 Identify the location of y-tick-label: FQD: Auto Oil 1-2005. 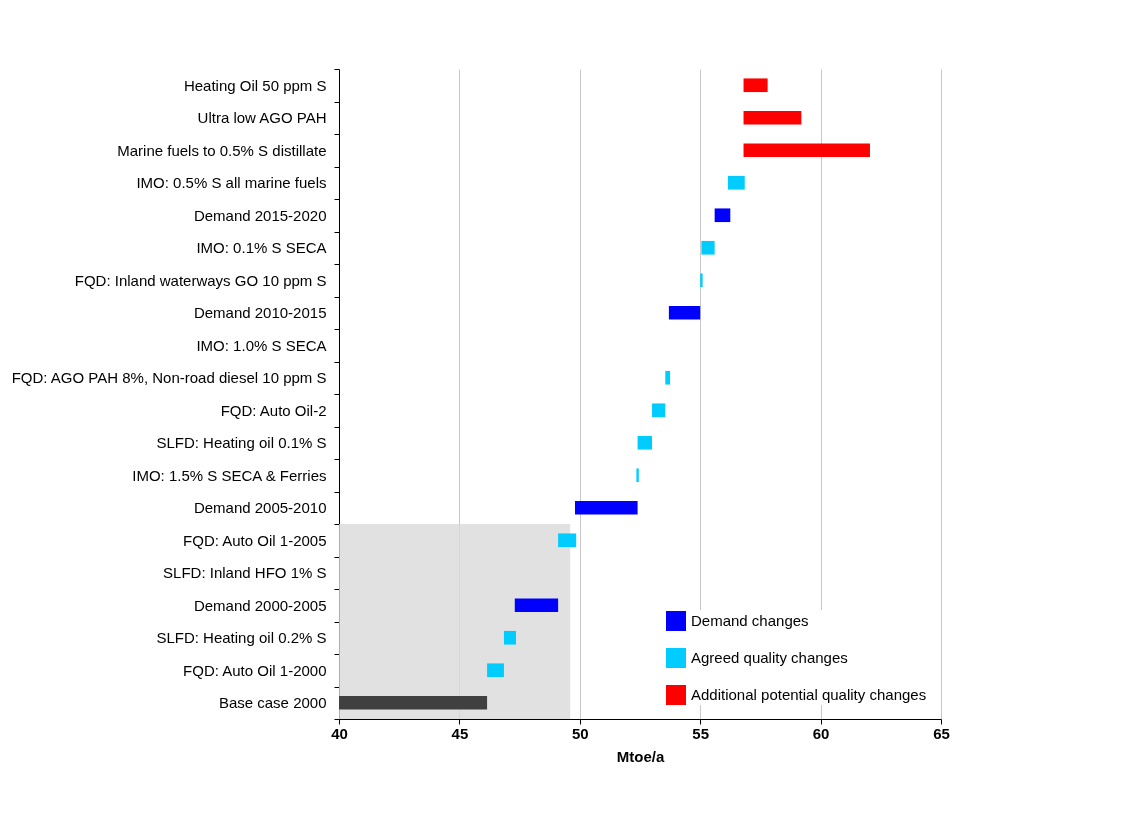
(255, 540).